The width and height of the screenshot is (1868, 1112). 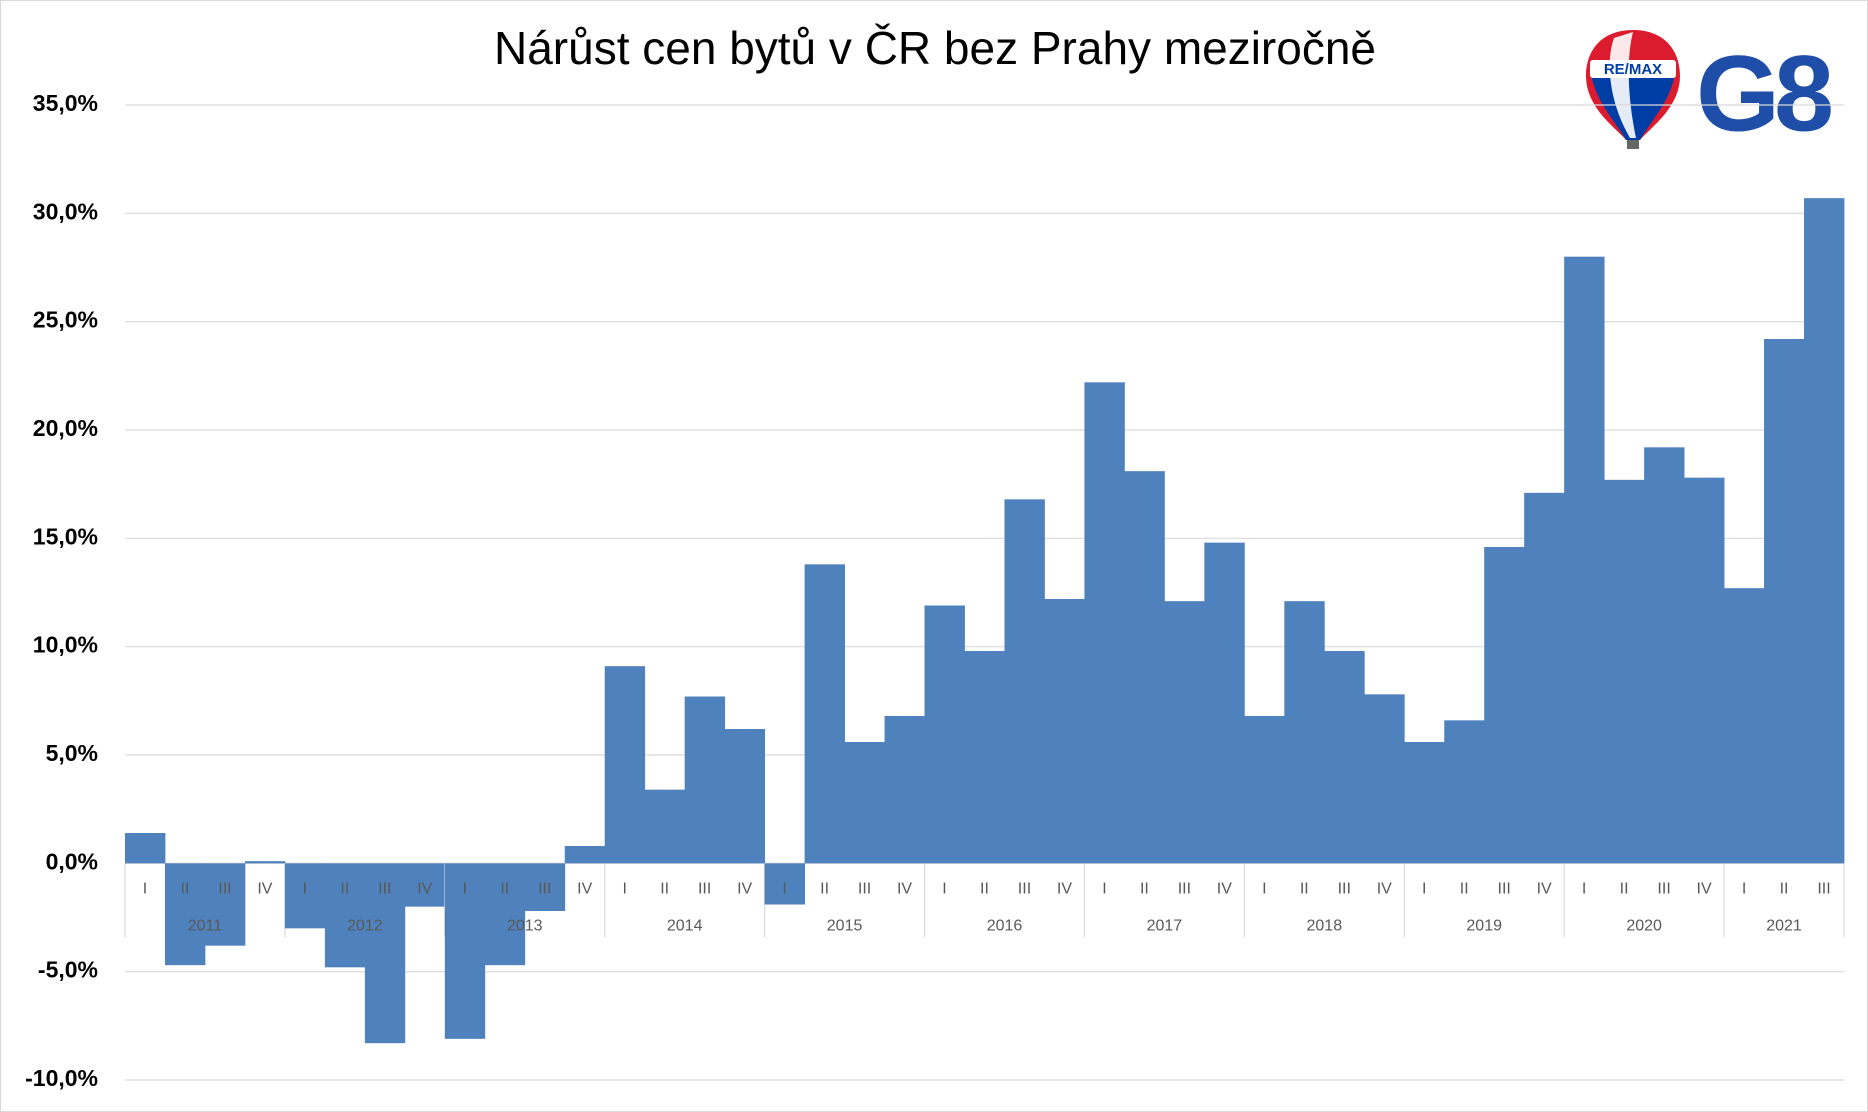 I want to click on y-tick-label: 25,0%, so click(x=65, y=320).